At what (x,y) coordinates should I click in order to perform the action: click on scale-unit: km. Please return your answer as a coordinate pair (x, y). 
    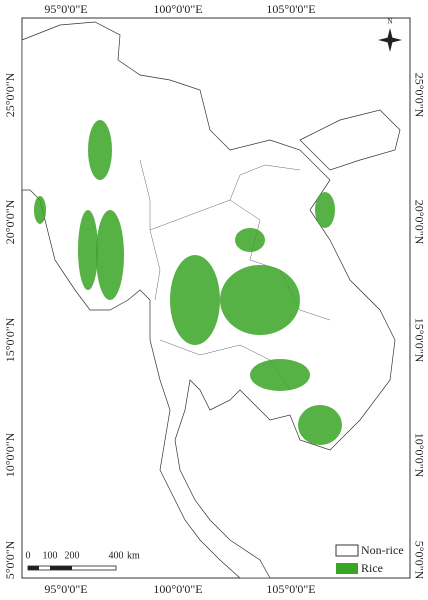
    Looking at the image, I should click on (133, 555).